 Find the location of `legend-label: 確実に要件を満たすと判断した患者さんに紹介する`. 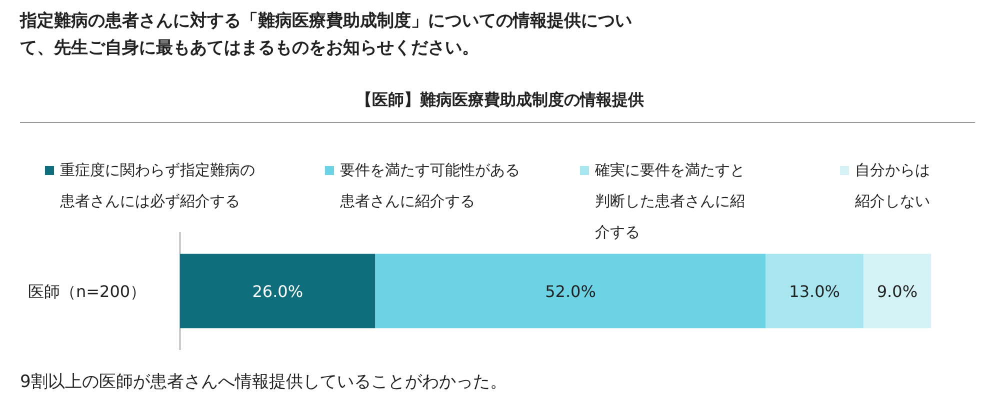

legend-label: 確実に要件を満たすと判断した患者さんに紹介する is located at coordinates (670, 201).